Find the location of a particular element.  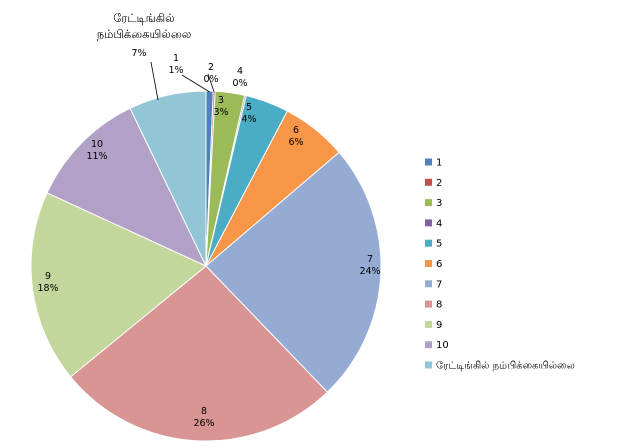

data-label-7: 7 24% is located at coordinates (369, 265).